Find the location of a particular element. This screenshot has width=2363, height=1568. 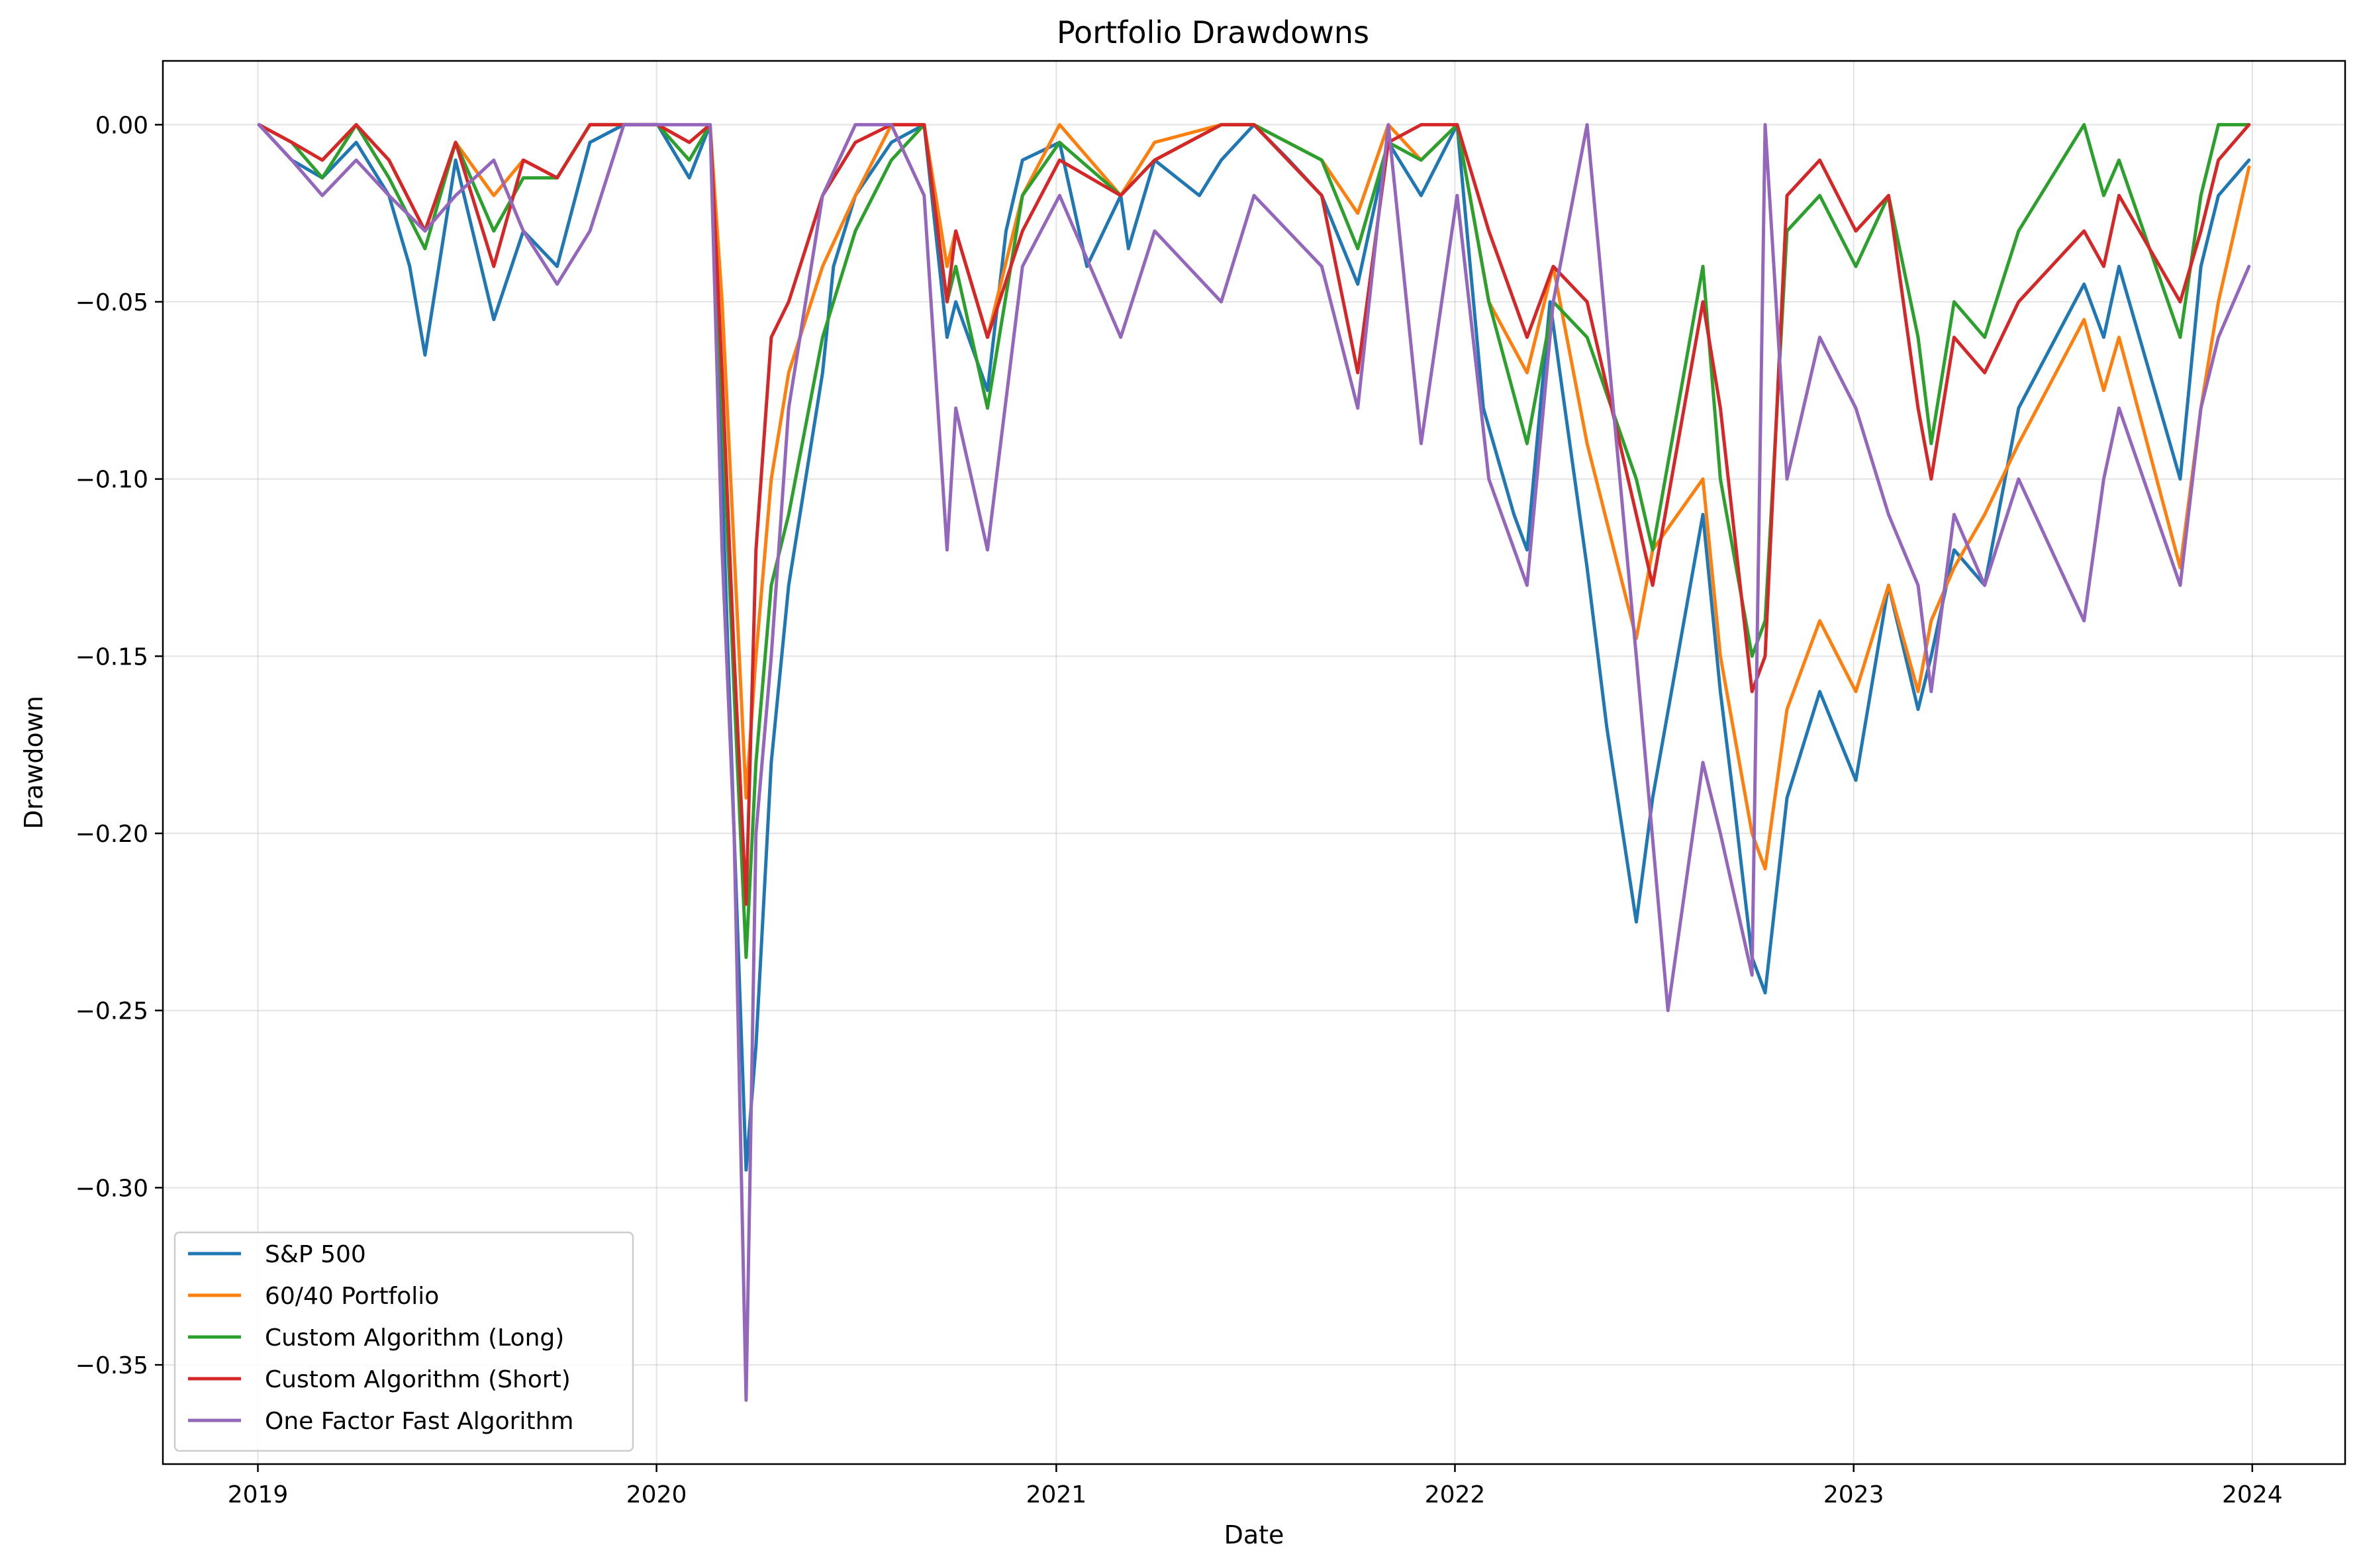

legend-label: S&P 500 is located at coordinates (315, 1254).